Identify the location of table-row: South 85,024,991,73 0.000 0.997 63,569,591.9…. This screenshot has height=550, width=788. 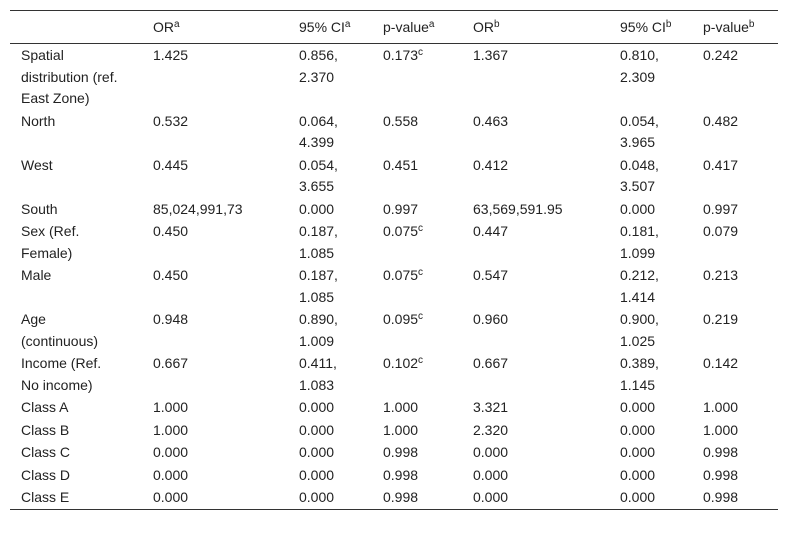
(394, 209).